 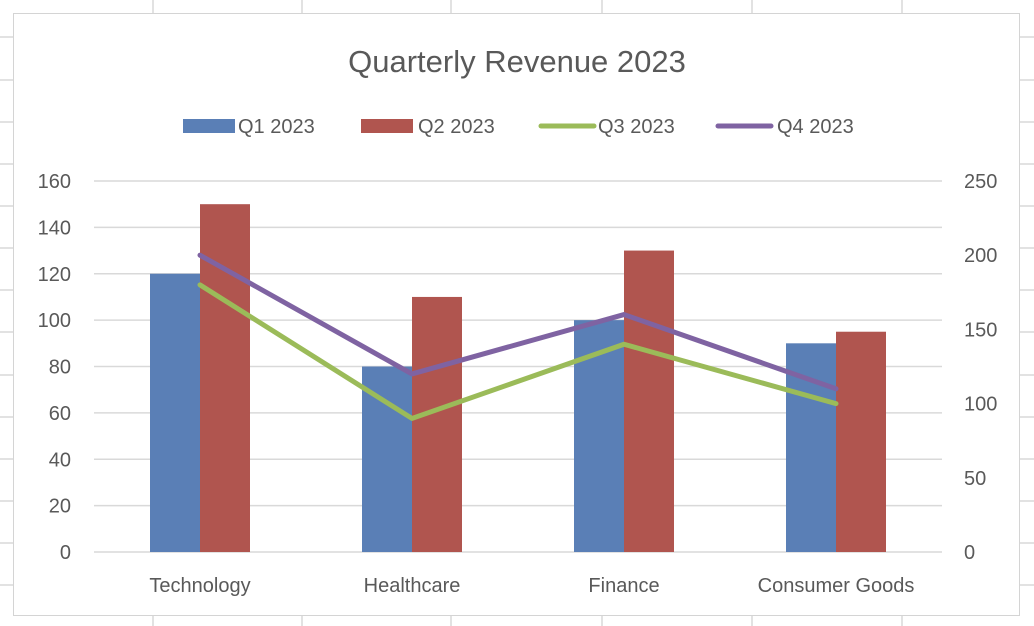 I want to click on left-axis-tick-label: 160, so click(x=54, y=182).